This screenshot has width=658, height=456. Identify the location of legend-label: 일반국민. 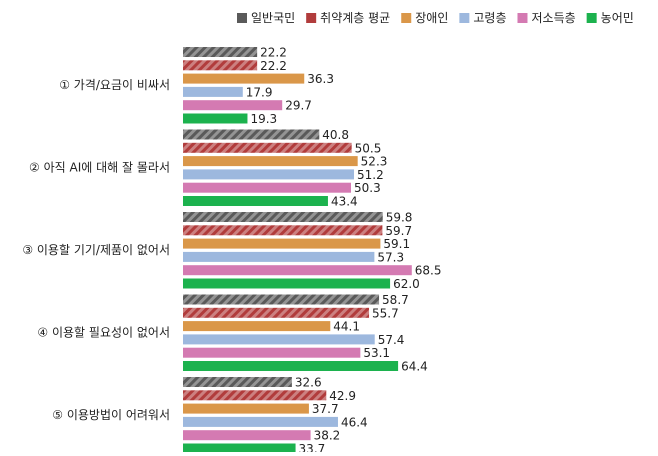
(273, 18).